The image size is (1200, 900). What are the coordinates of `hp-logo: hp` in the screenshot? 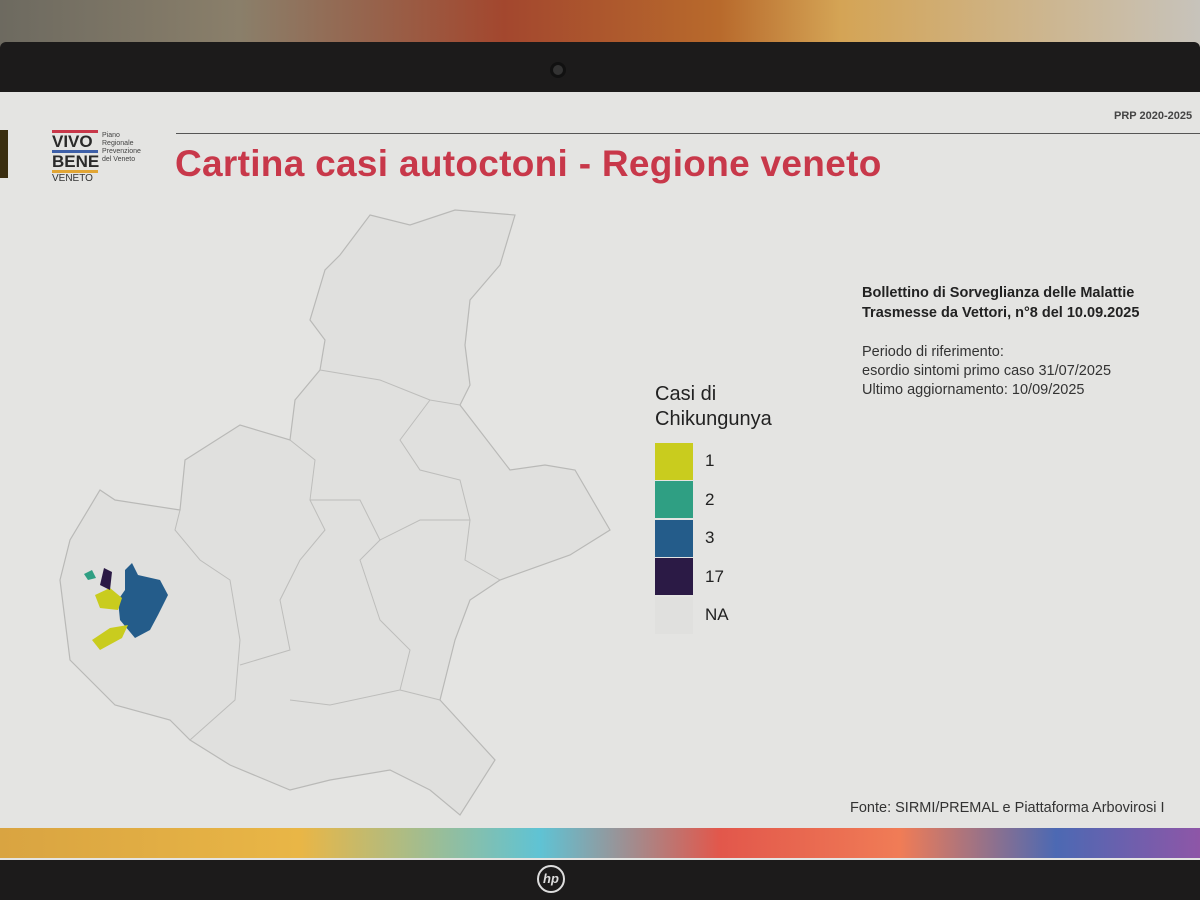 It's located at (551, 879).